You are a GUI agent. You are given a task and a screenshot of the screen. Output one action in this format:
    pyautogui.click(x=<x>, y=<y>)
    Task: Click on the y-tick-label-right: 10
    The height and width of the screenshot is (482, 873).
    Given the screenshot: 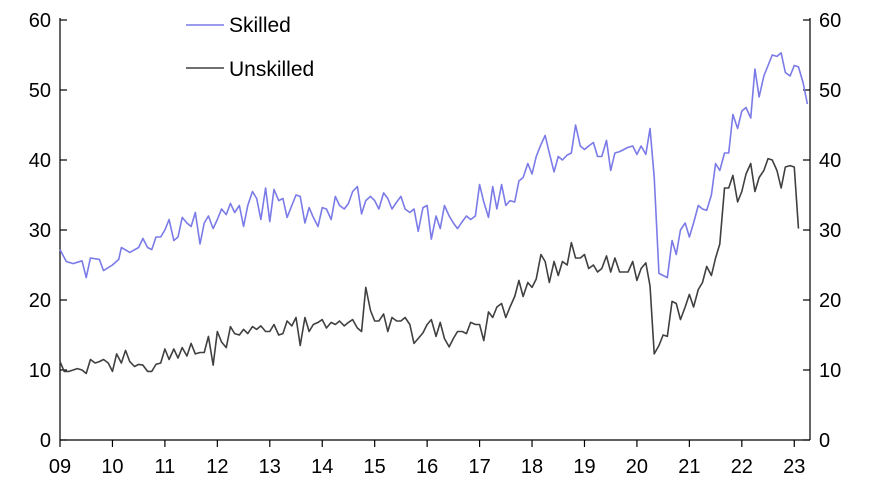 What is the action you would take?
    pyautogui.click(x=830, y=371)
    